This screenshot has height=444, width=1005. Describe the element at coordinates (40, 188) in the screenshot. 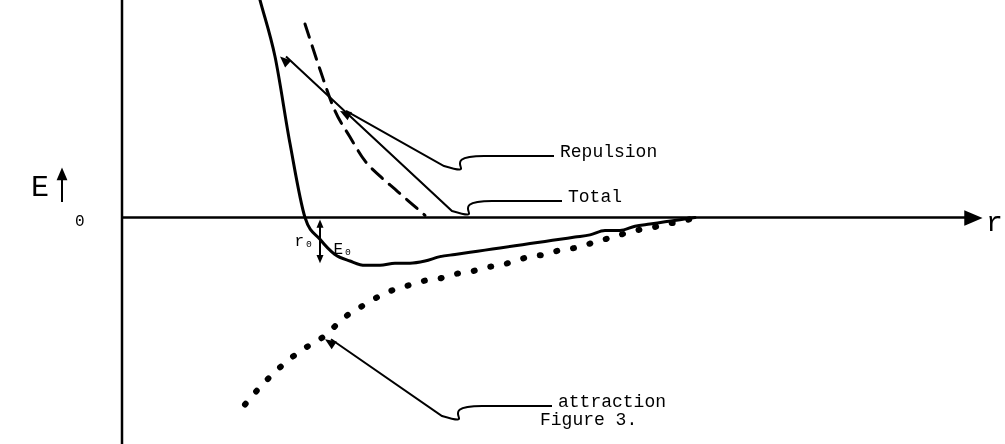

I see `text: E` at that location.